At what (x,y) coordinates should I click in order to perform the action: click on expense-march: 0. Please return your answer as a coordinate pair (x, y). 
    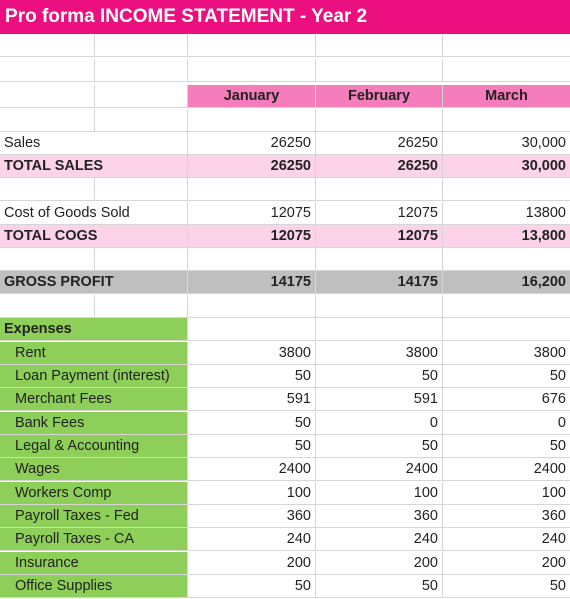
    Looking at the image, I should click on (506, 423).